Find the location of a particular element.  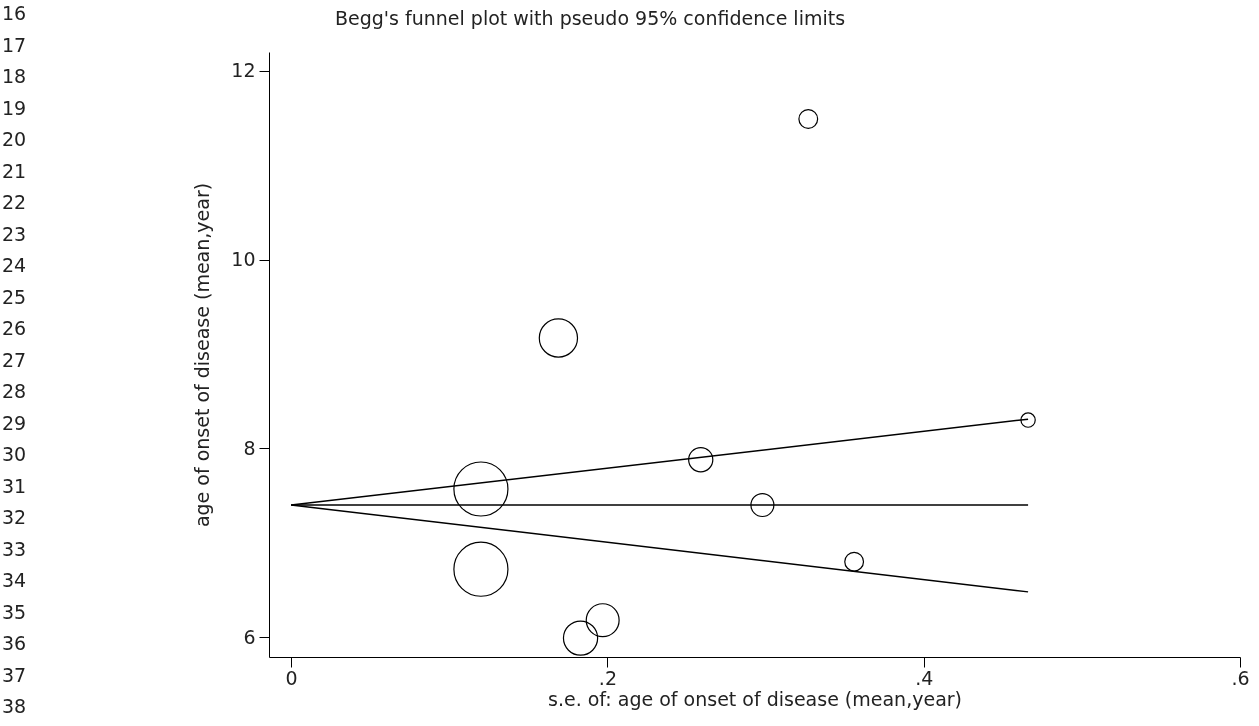

text: 38 is located at coordinates (14, 706).